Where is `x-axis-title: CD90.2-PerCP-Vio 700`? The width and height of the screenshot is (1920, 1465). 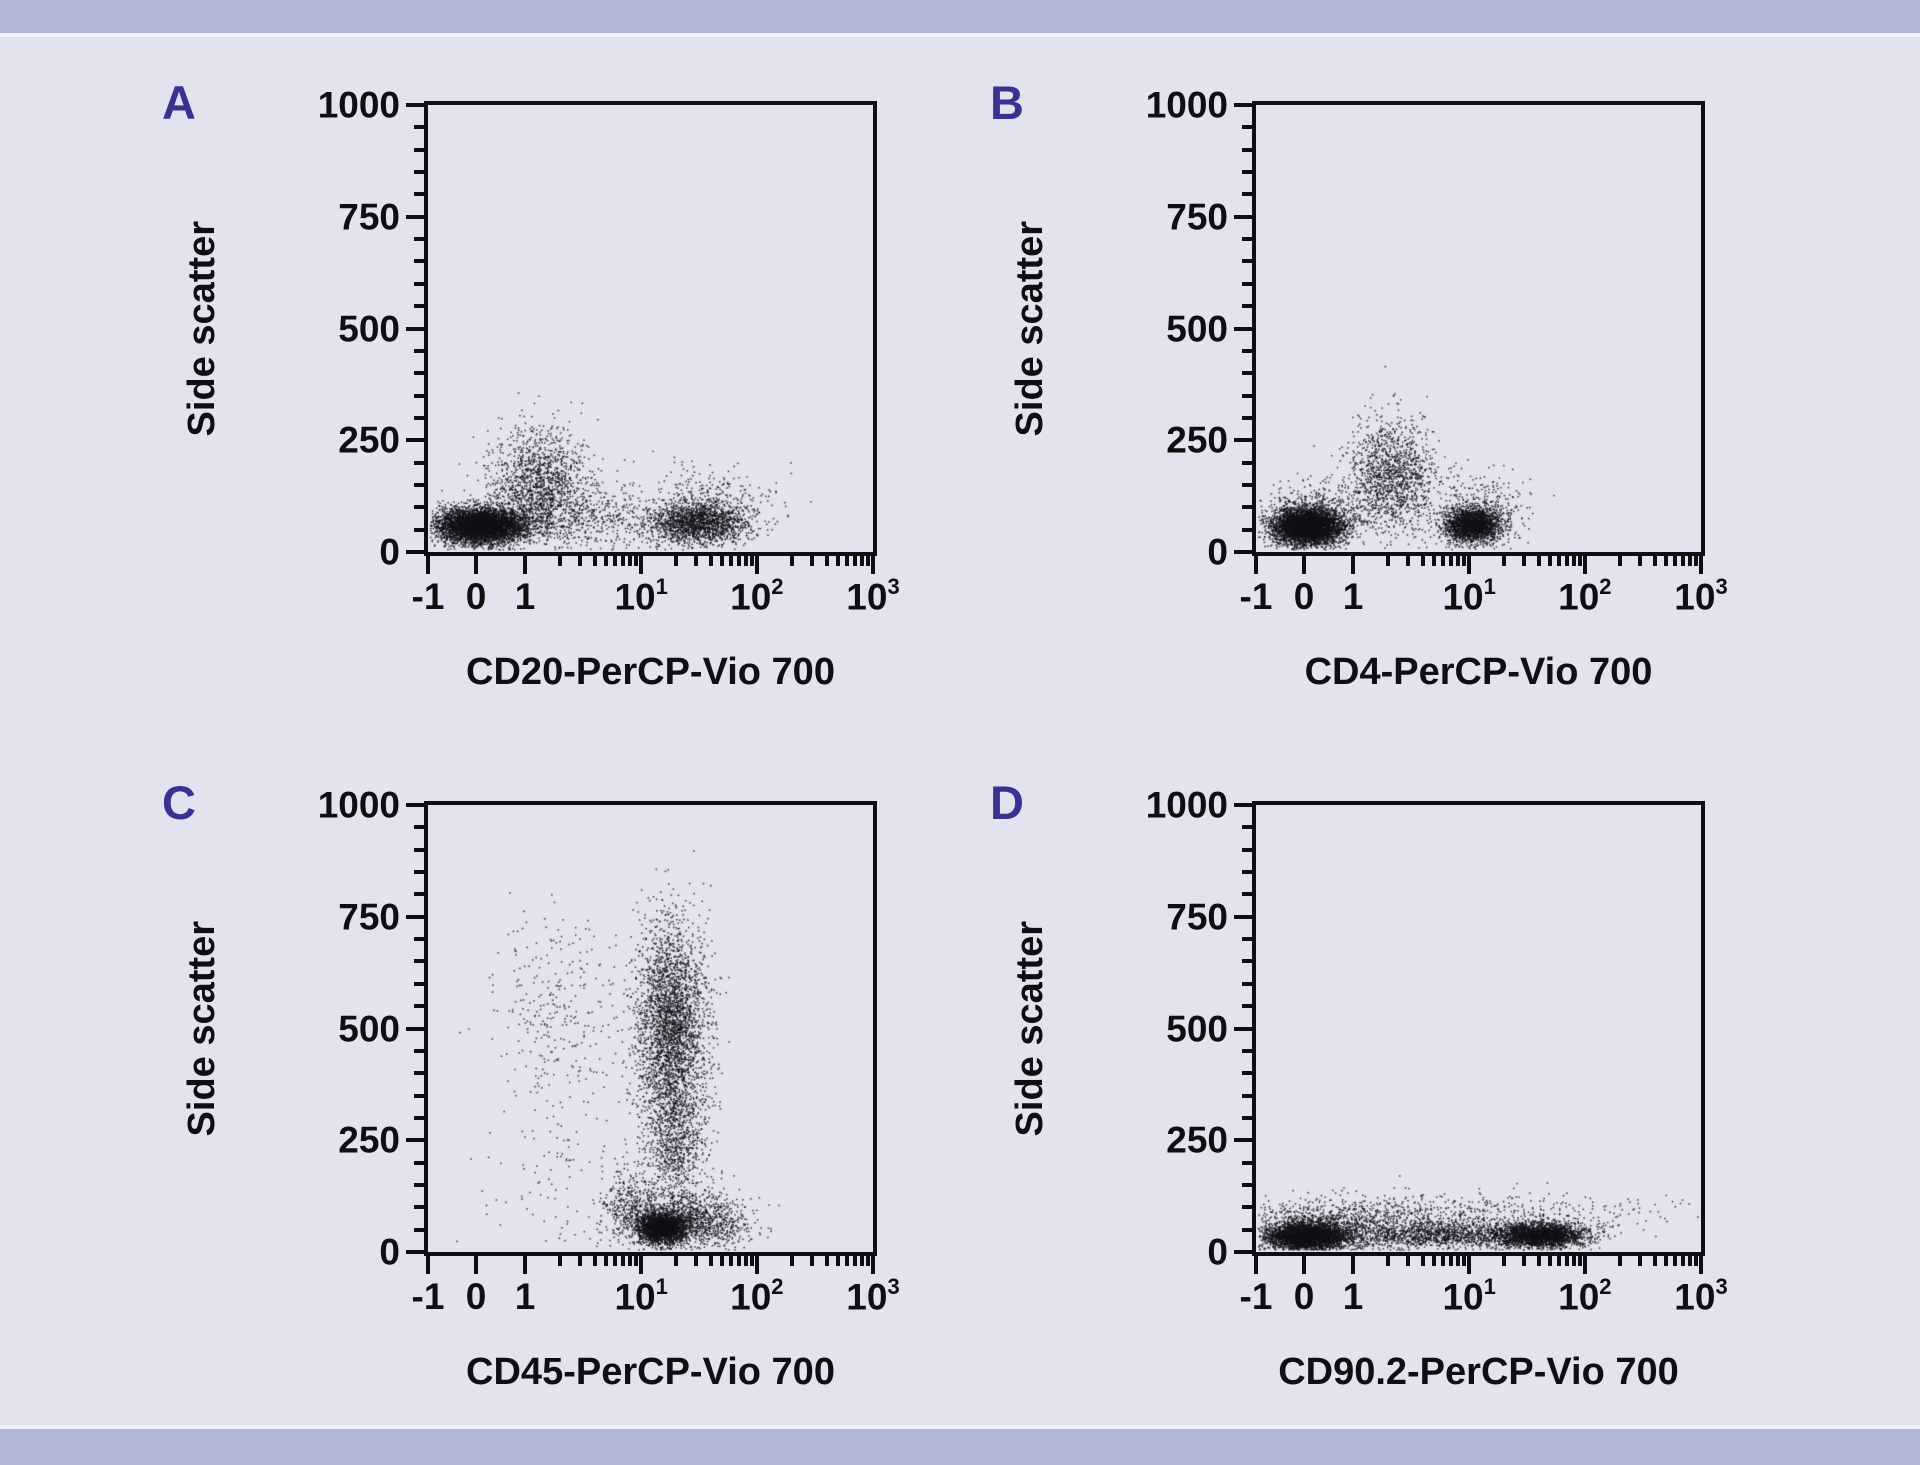
x-axis-title: CD90.2-PerCP-Vio 700 is located at coordinates (1478, 1372).